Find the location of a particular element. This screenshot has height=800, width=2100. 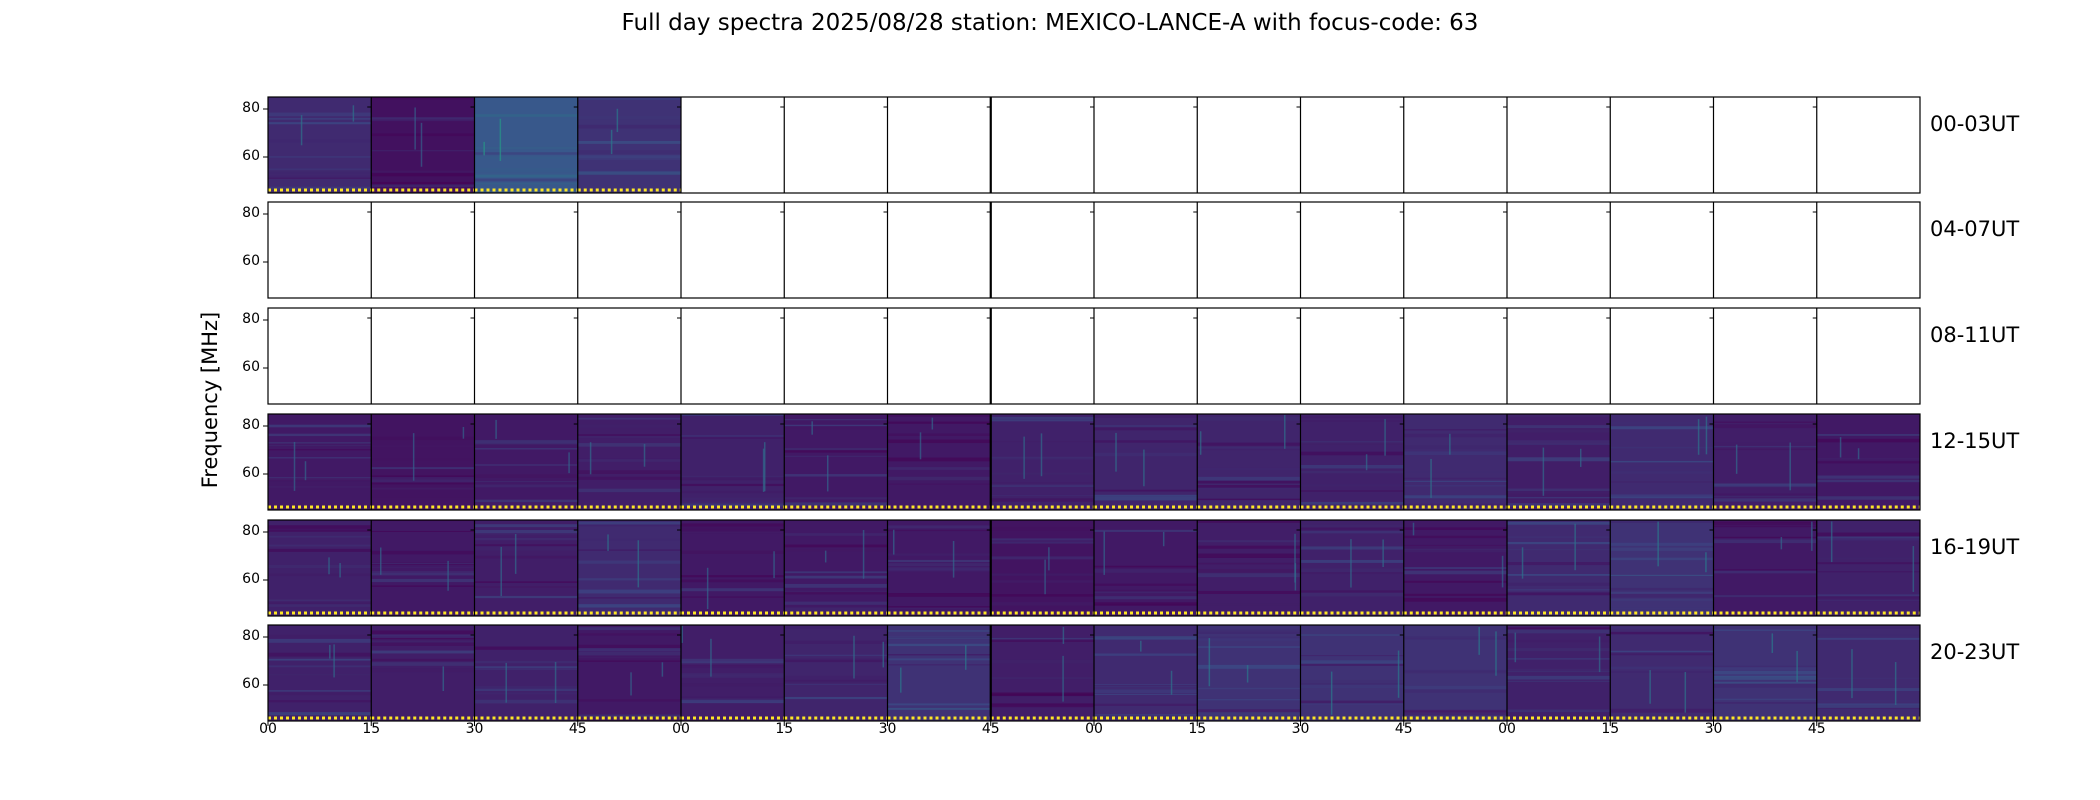

x-tick-label: 45 is located at coordinates (1403, 729).